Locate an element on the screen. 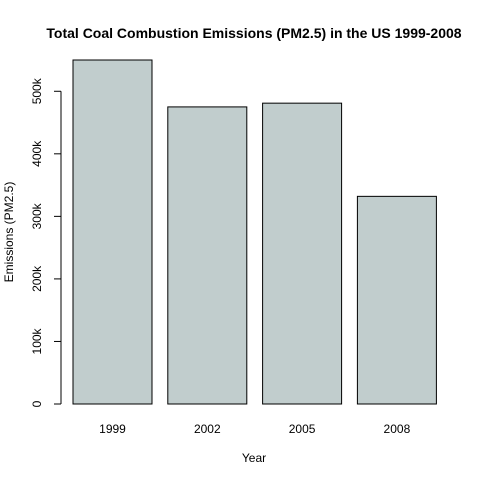 This screenshot has height=480, width=480. x-tick-label-1999: 1999 is located at coordinates (112, 429).